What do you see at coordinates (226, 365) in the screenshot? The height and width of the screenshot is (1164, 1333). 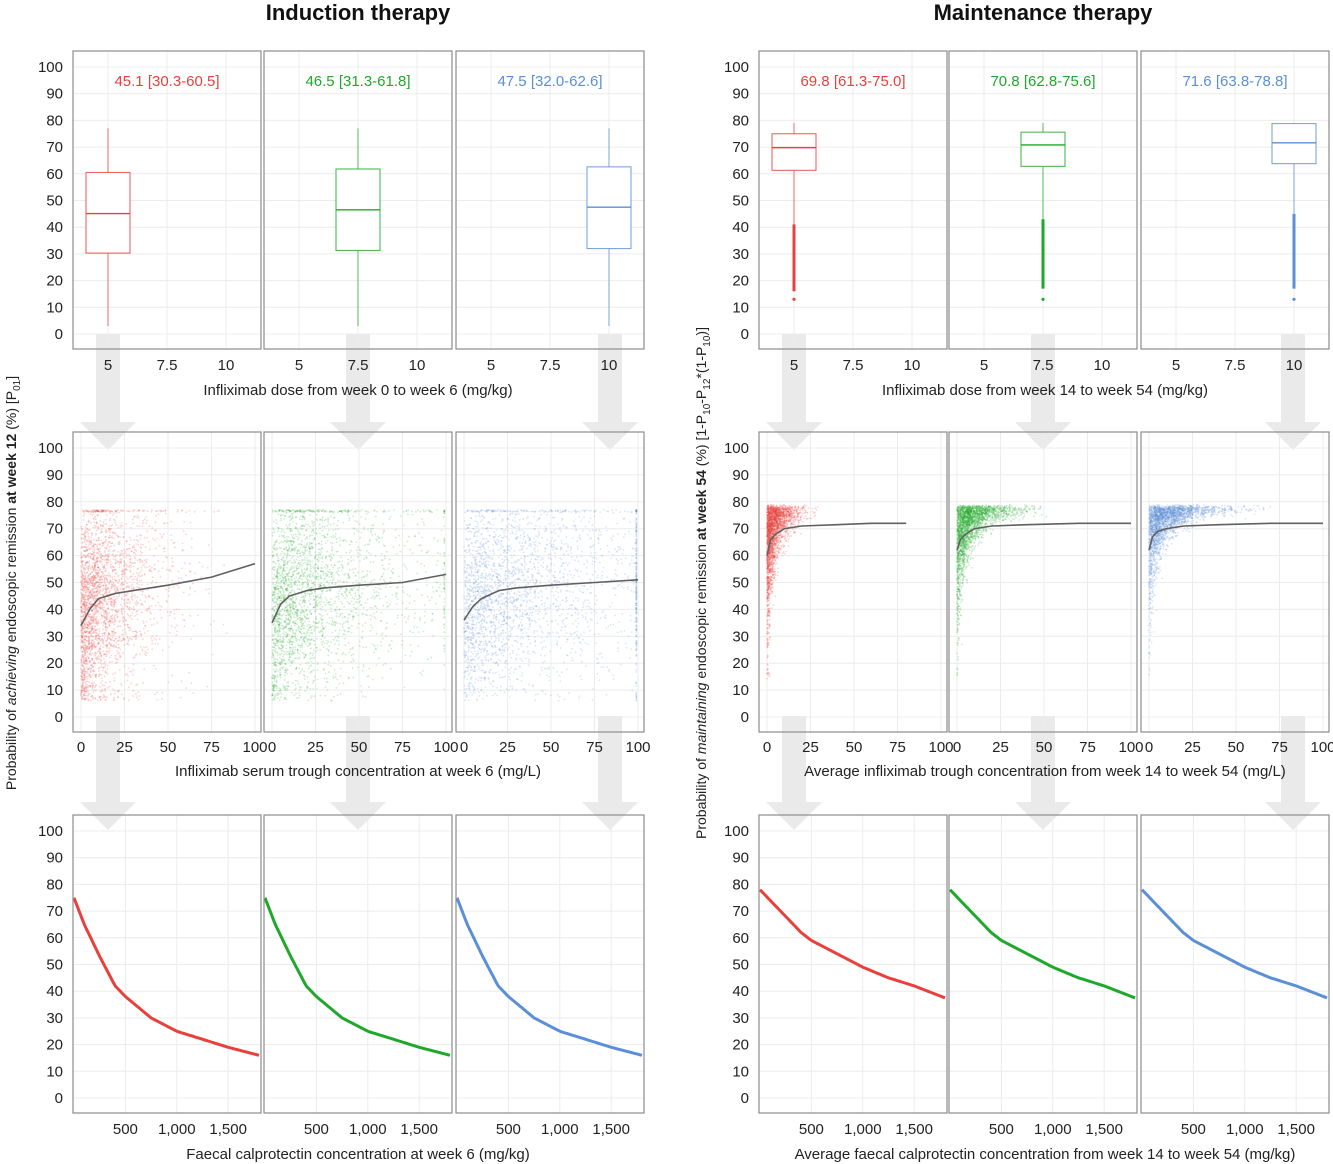 I see `induction-box-xtick: 10` at bounding box center [226, 365].